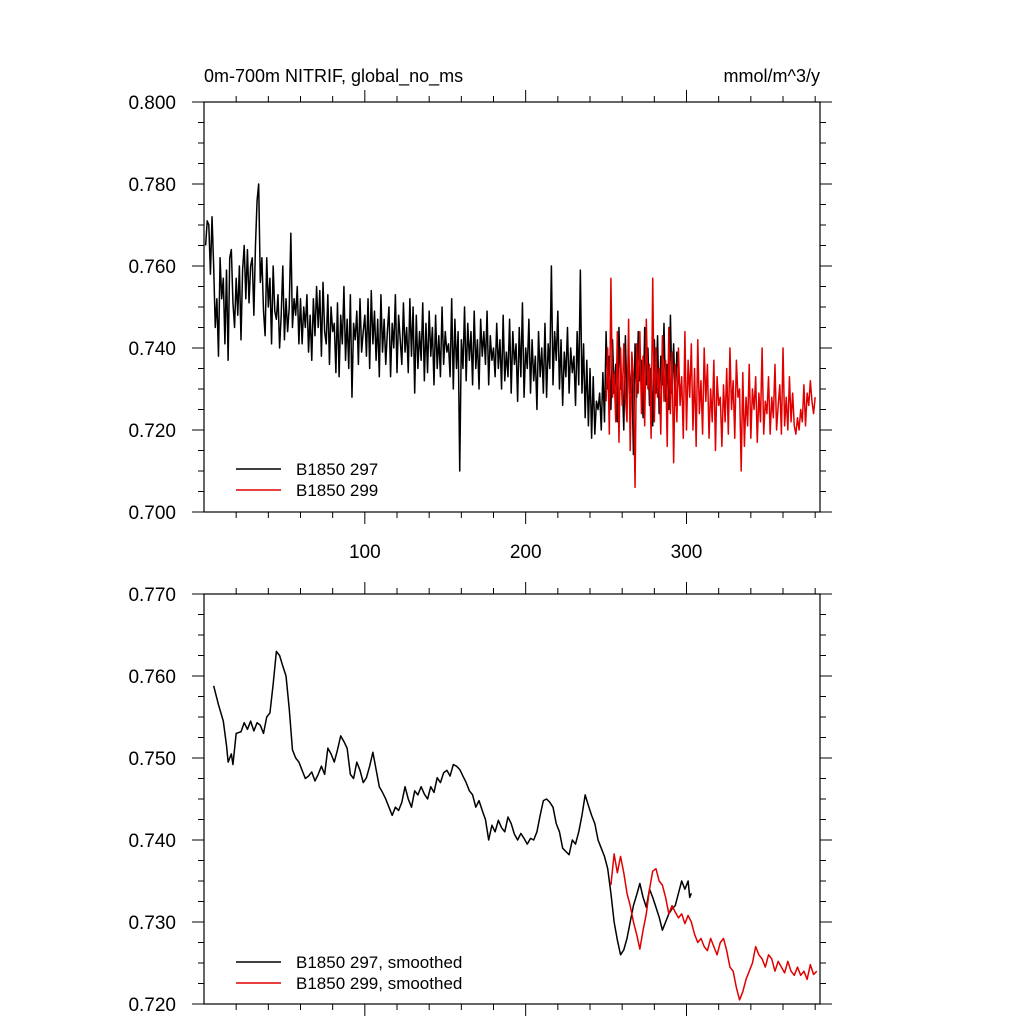  What do you see at coordinates (152, 185) in the screenshot?
I see `top-y-tick-label: 0.780` at bounding box center [152, 185].